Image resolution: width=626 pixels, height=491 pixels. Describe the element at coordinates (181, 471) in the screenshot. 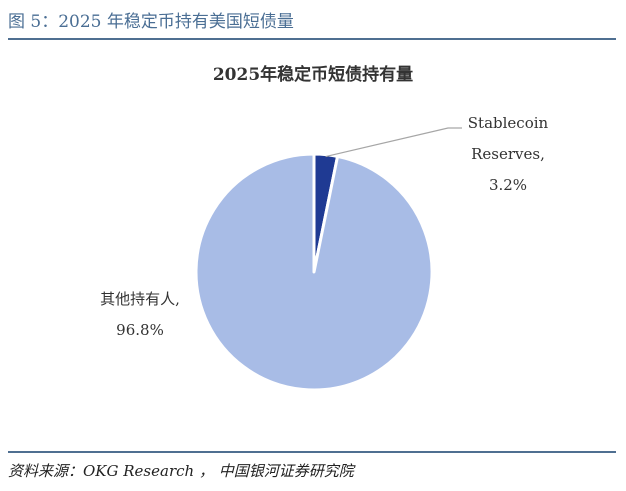

I see `source-note: 资料来源：OKG Research ， 中国银河证券研究院` at that location.